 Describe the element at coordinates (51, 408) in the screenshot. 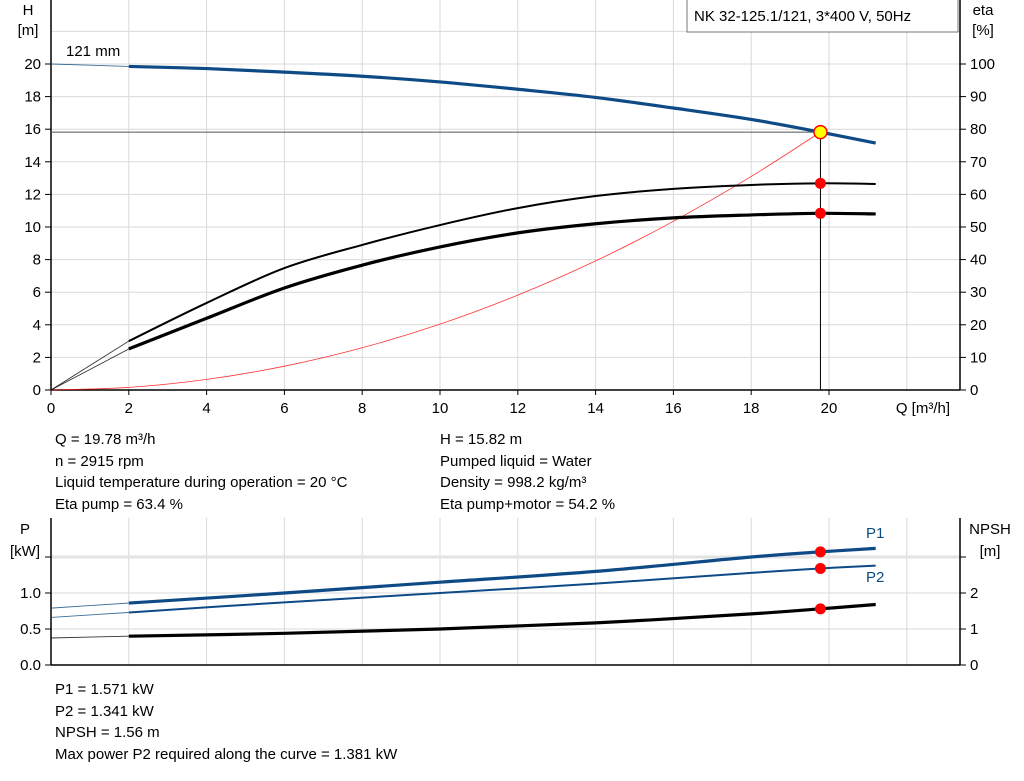

I see `x-tick-label: 0` at that location.